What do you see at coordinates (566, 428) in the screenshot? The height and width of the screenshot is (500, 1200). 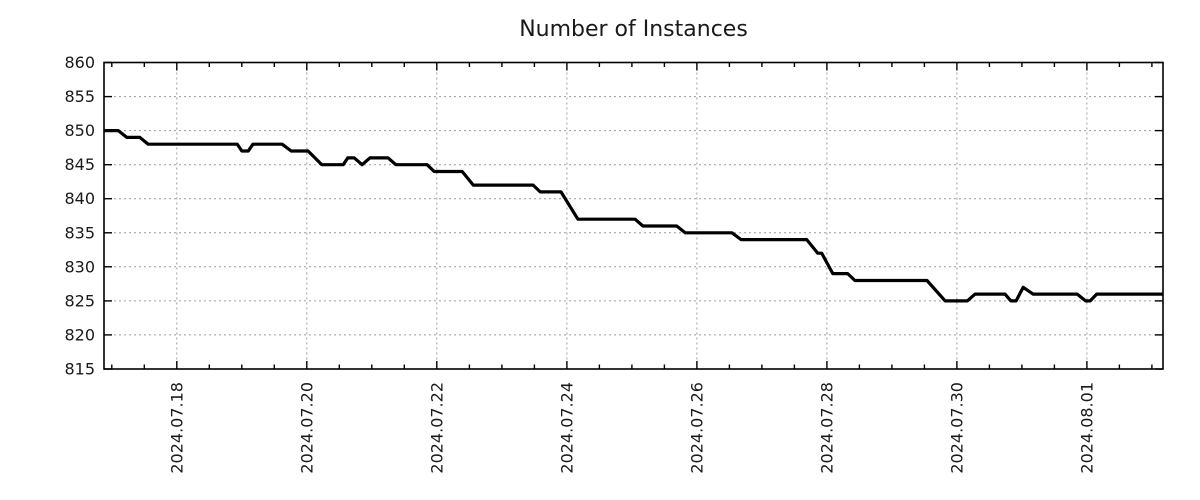 I see `x-tick-label: 2024.07.24` at bounding box center [566, 428].